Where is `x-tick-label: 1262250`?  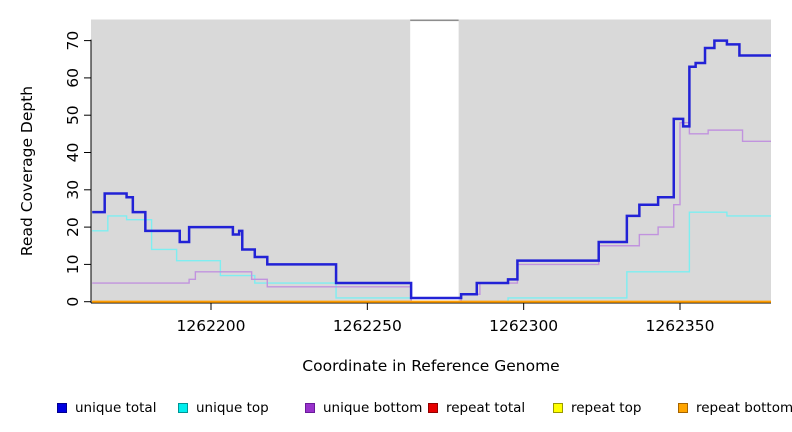
x-tick-label: 1262250 is located at coordinates (367, 326).